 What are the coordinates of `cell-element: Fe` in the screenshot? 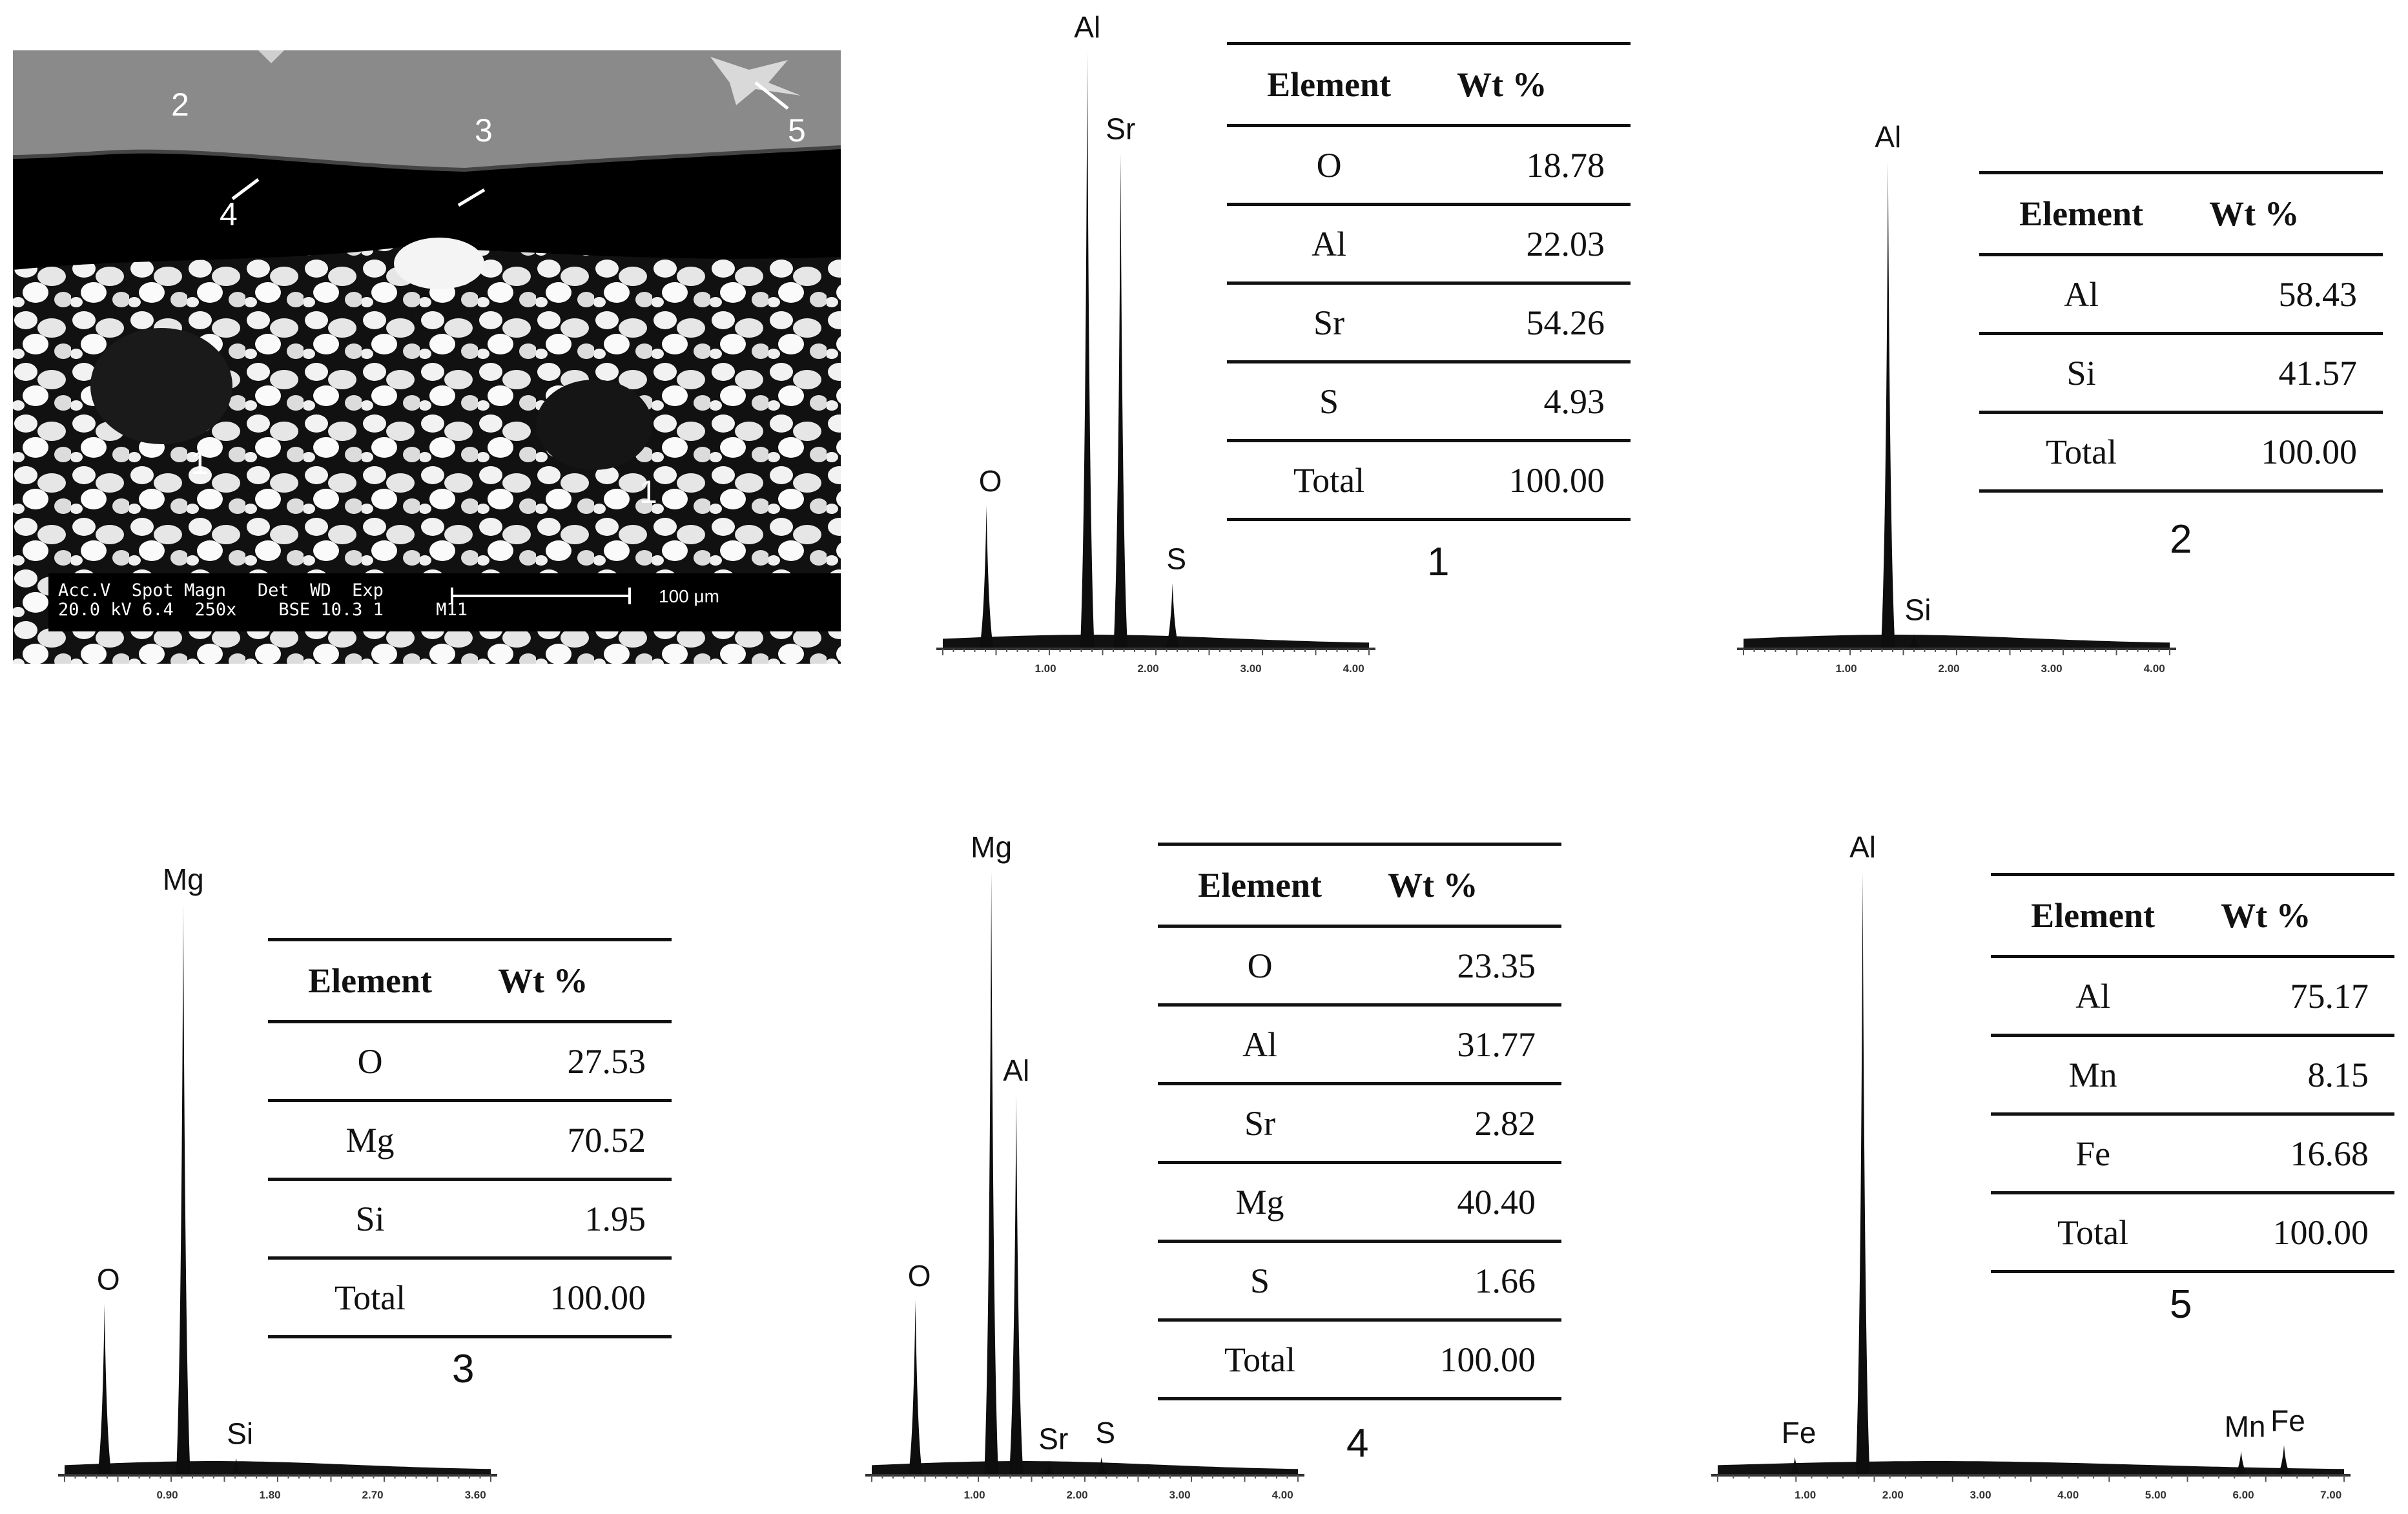 It's located at (2094, 1154).